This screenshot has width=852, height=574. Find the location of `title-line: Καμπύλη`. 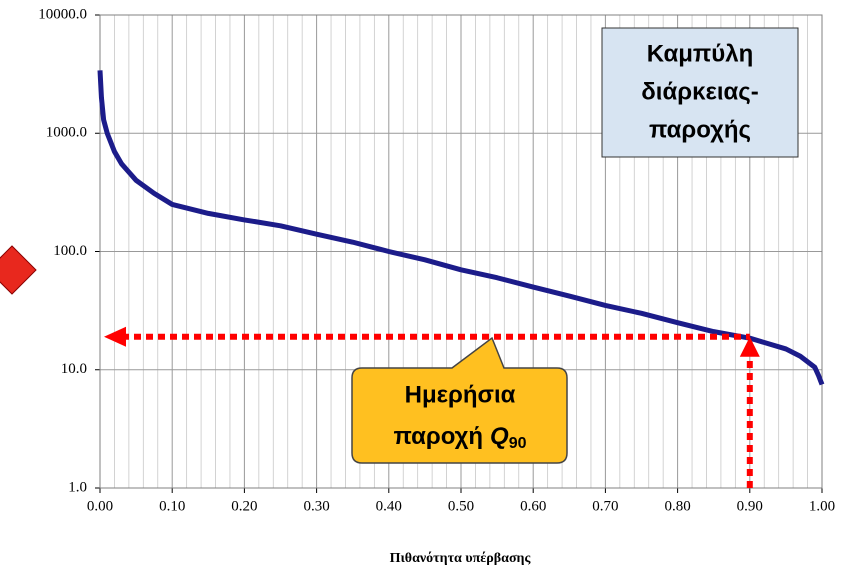

title-line: Καμπύλη is located at coordinates (700, 53).